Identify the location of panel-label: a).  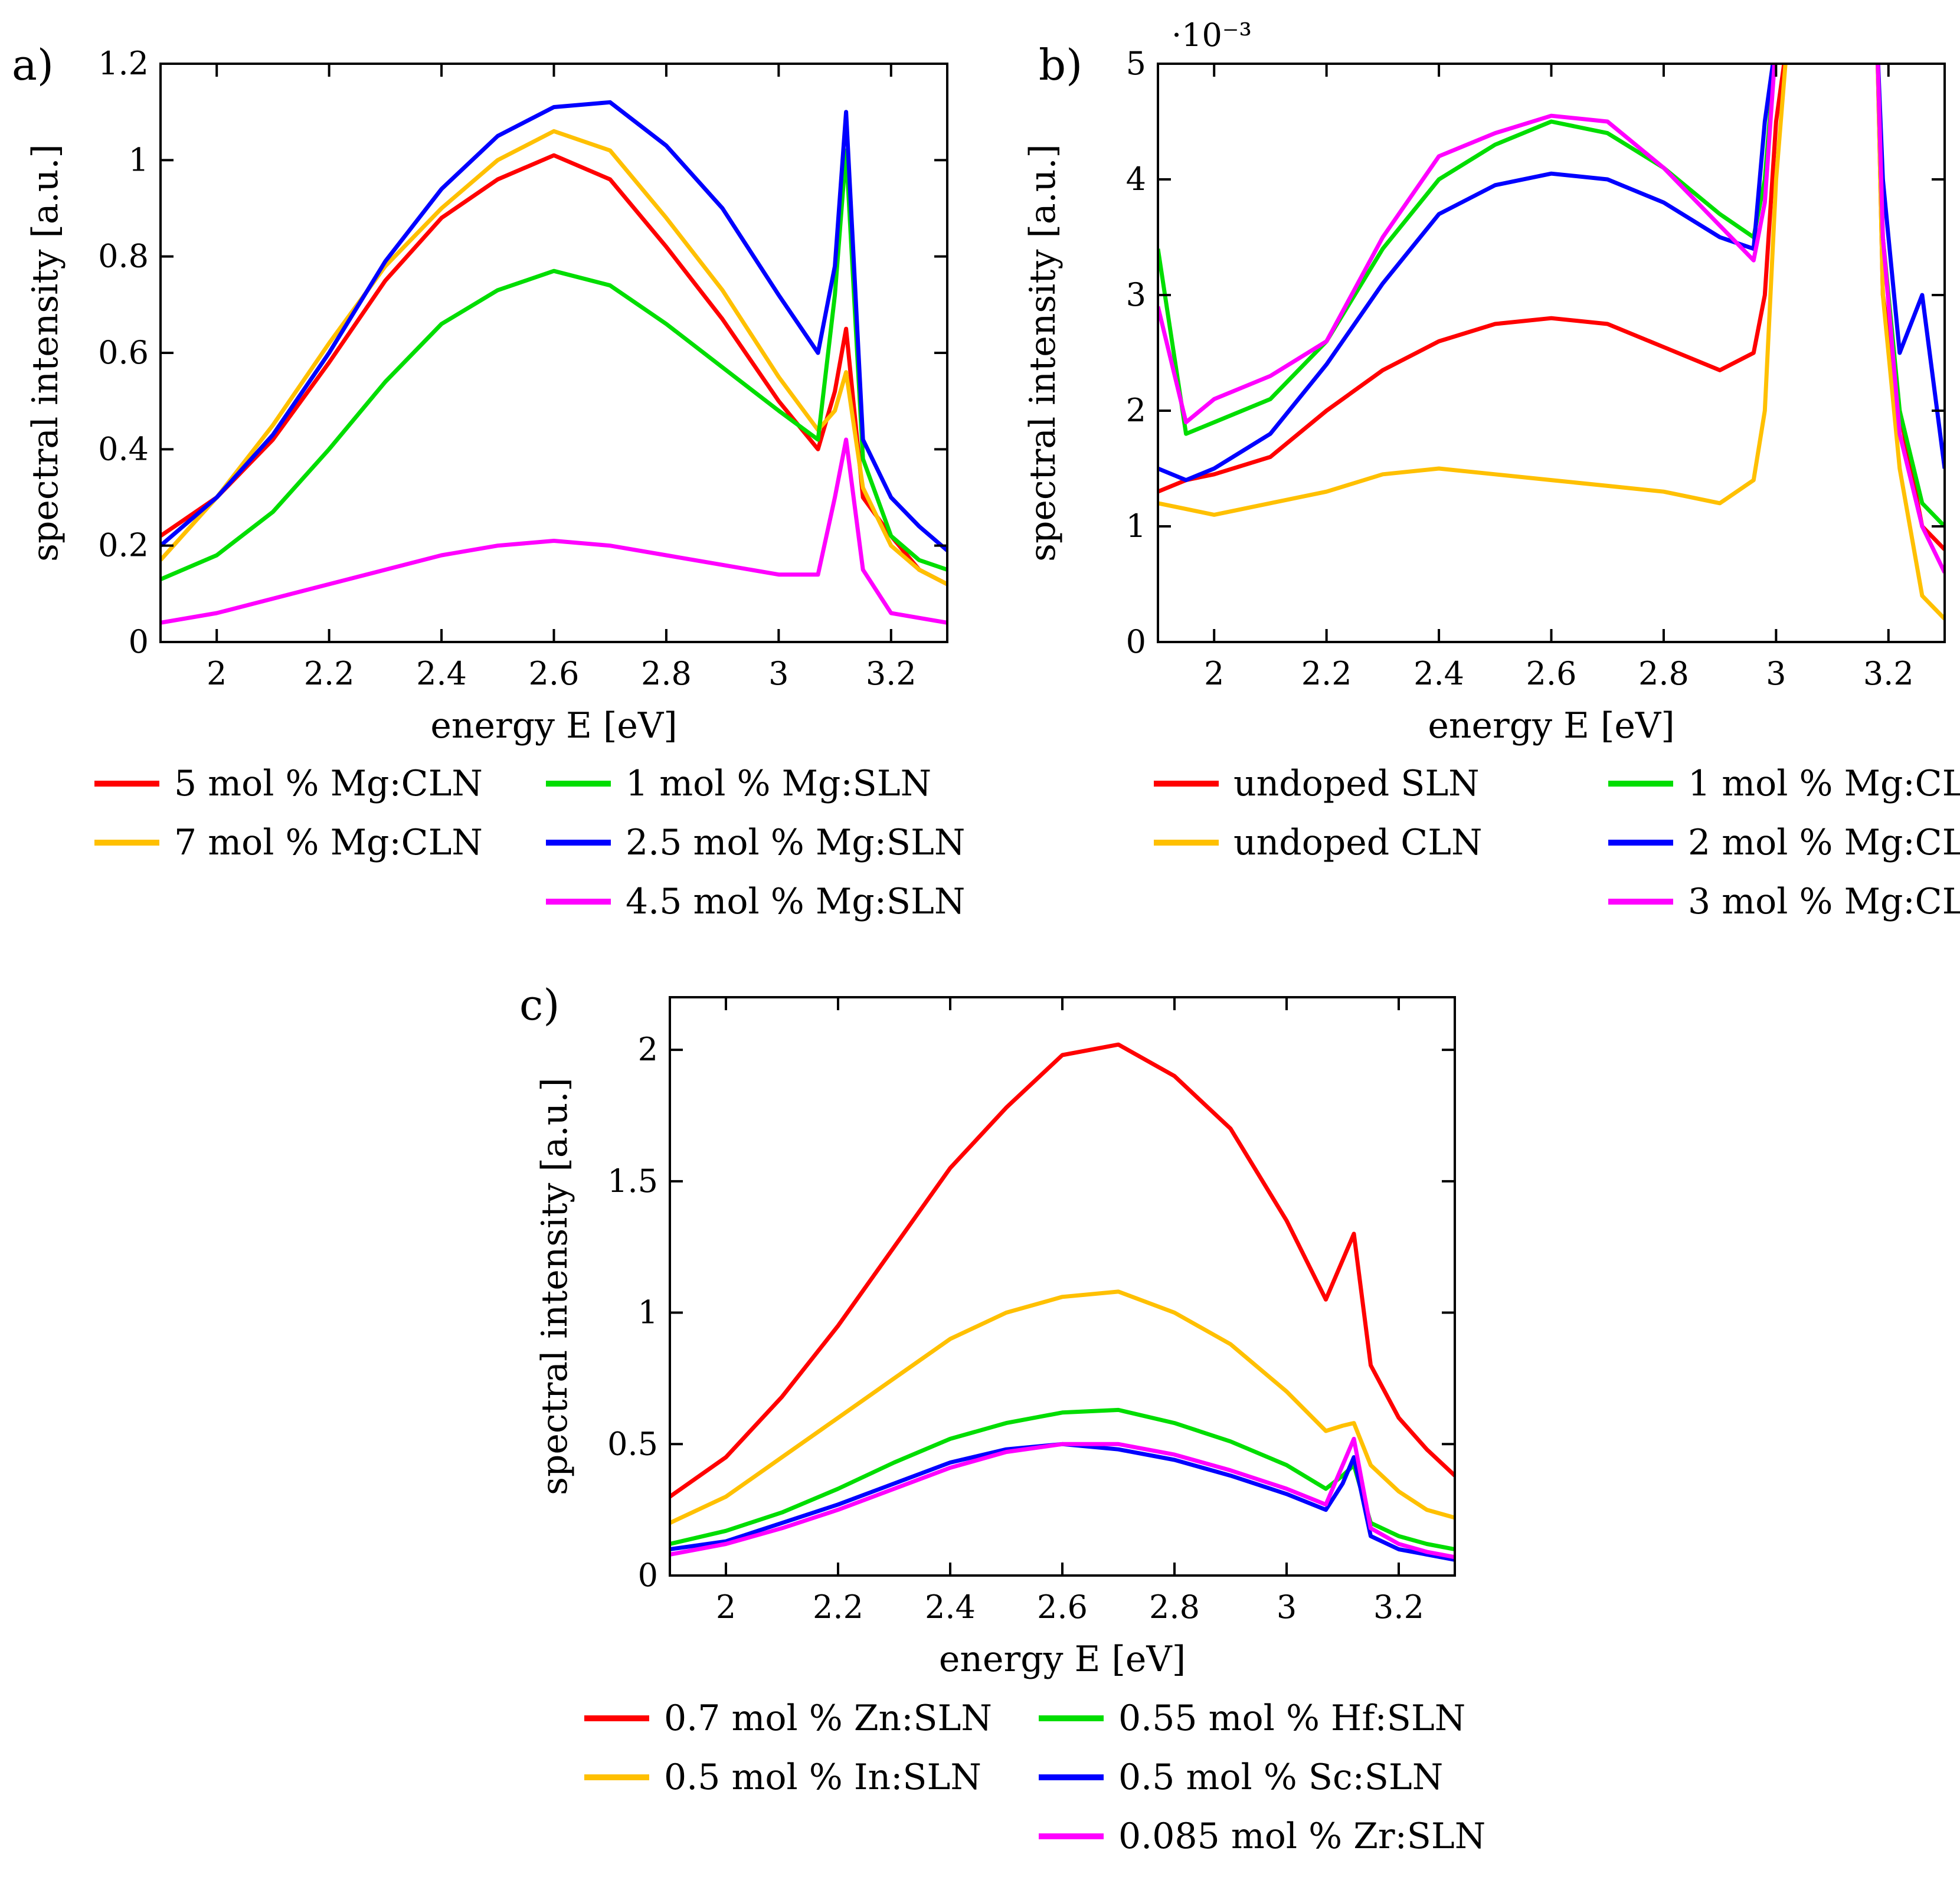
(33, 65).